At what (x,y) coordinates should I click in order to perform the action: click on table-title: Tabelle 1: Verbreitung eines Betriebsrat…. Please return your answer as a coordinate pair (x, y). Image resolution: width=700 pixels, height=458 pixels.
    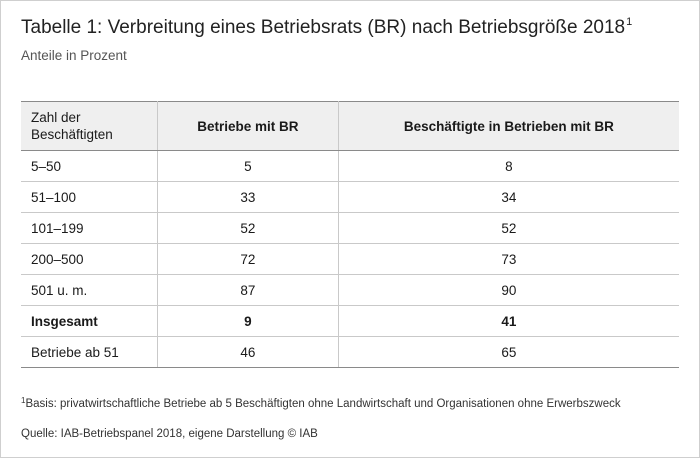
    Looking at the image, I should click on (326, 27).